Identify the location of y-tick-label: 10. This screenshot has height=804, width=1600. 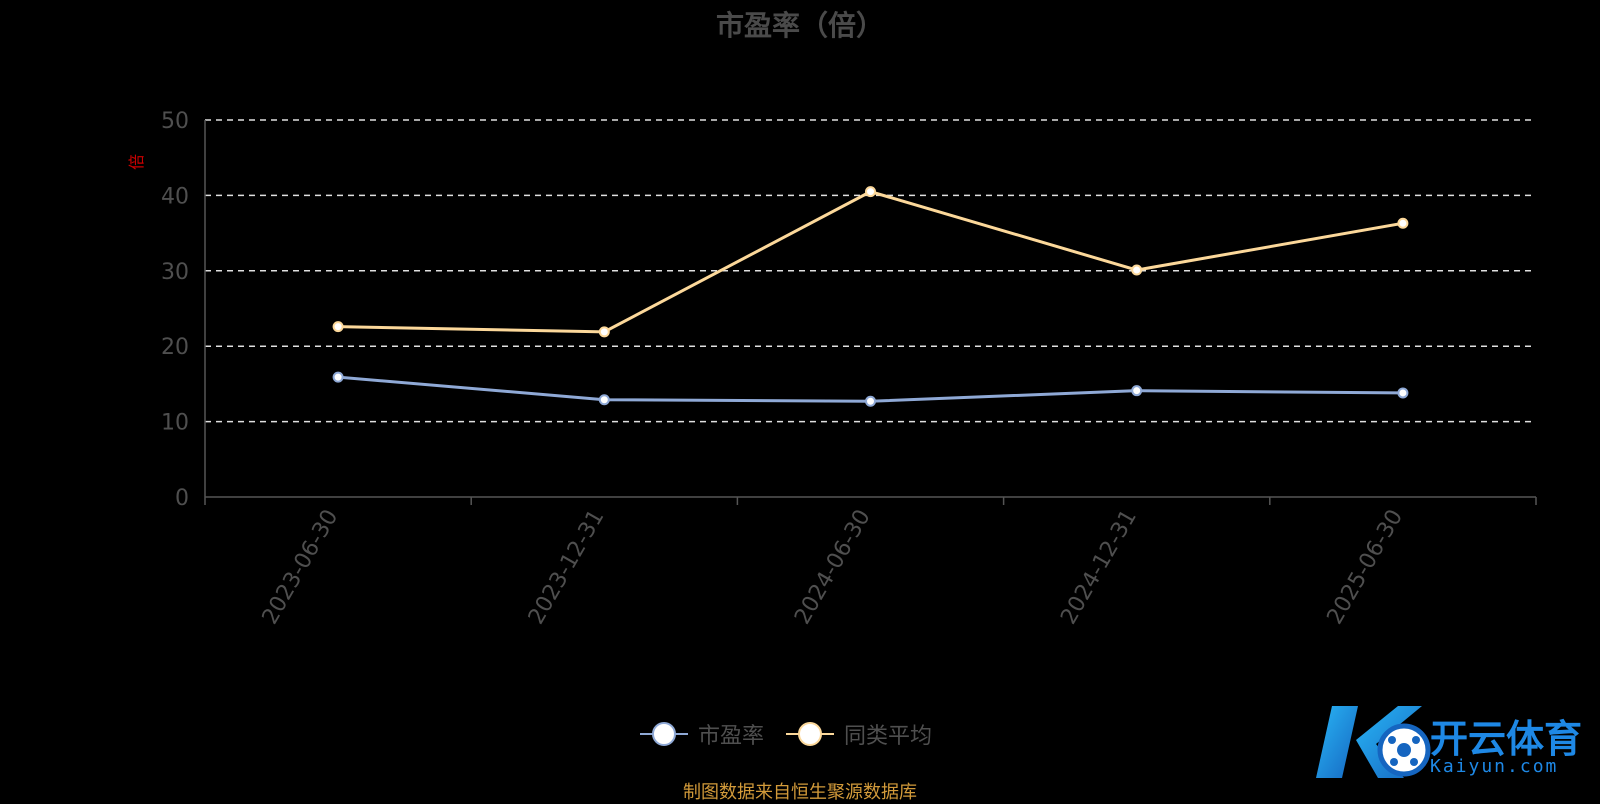
(175, 423).